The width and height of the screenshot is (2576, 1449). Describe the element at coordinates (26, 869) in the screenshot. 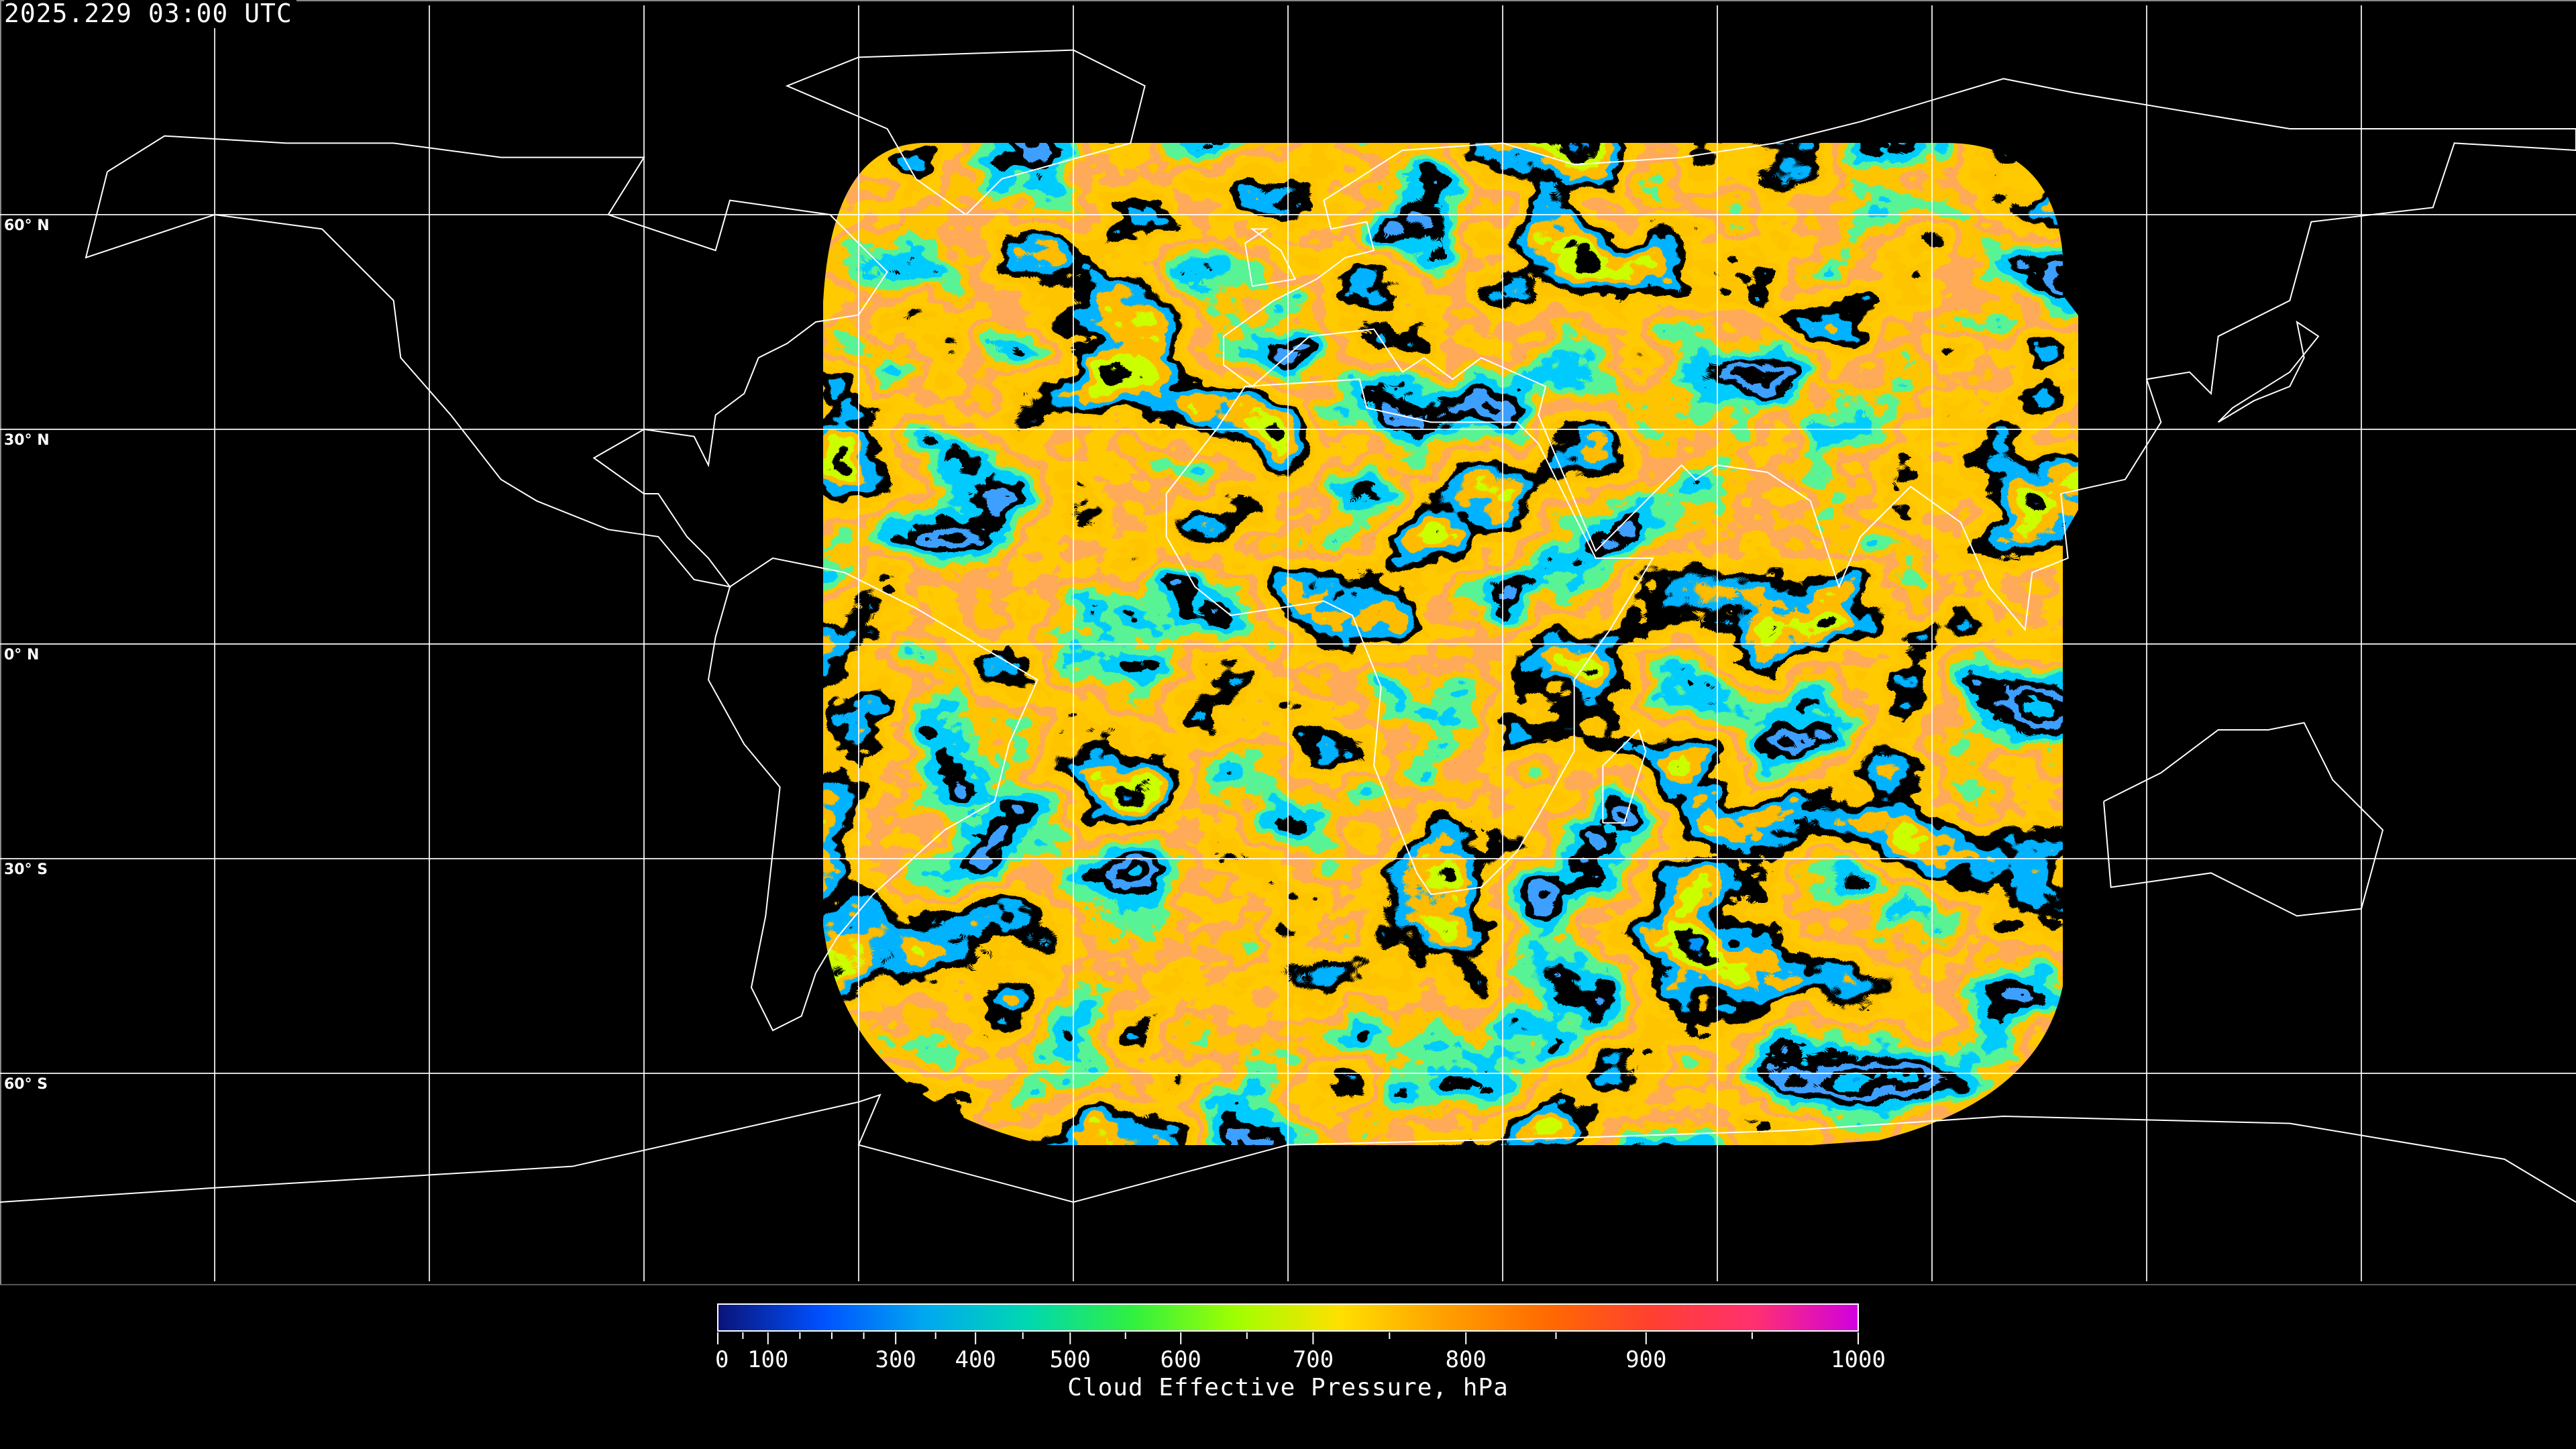

I see `latitude-label: 30° S` at that location.